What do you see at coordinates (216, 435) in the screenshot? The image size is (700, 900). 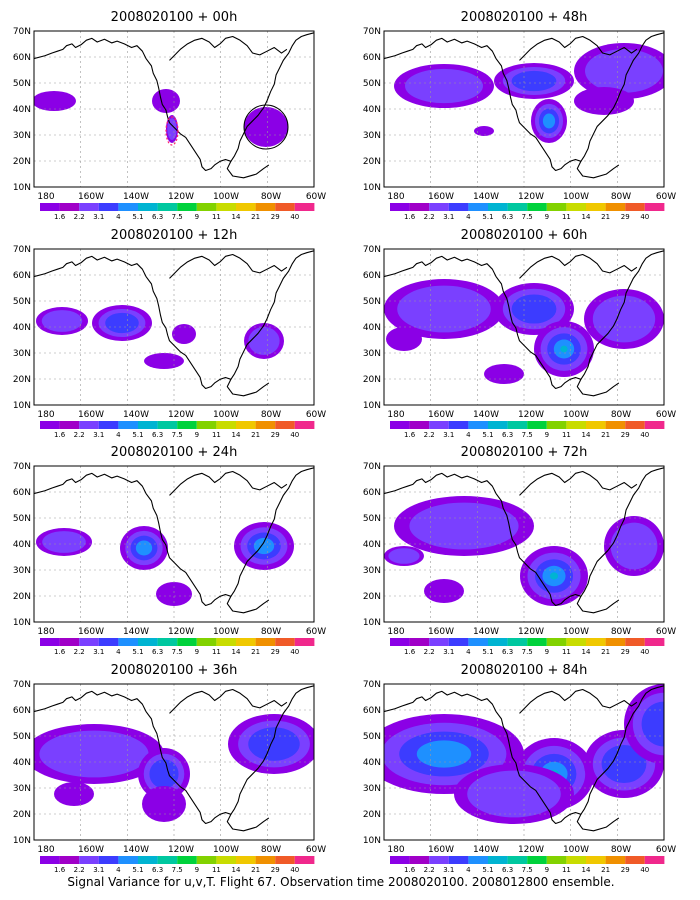 I see `colorbar-label: 11` at bounding box center [216, 435].